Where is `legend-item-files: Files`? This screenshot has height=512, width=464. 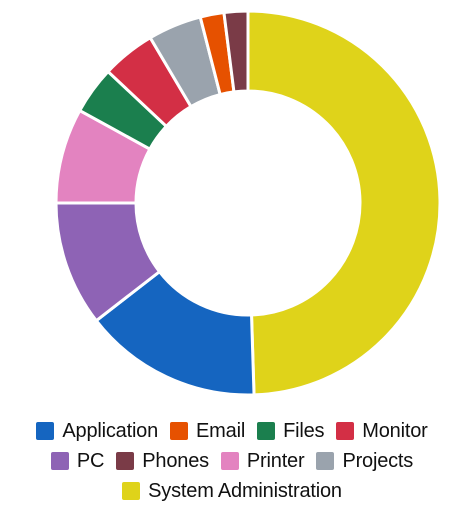 legend-item-files: Files is located at coordinates (290, 431).